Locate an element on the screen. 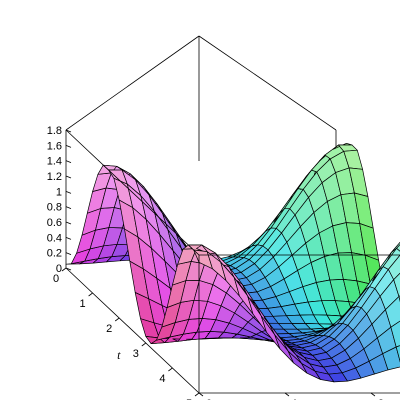 The image size is (400, 400). x-tick-label: 1 is located at coordinates (295, 399).